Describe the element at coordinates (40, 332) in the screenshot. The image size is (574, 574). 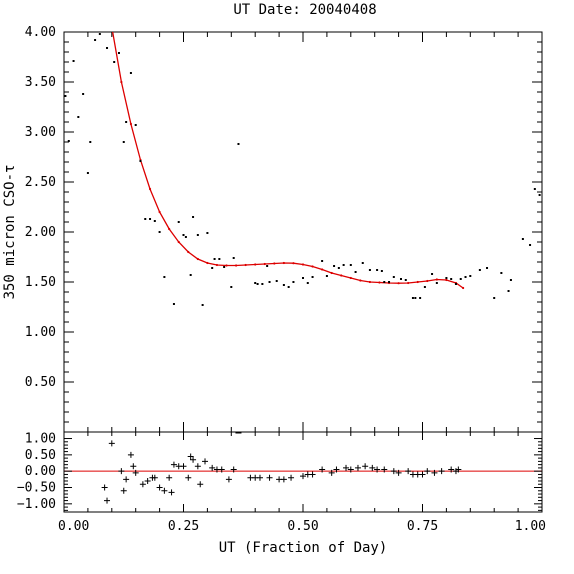
I see `y-tick-label: 1.00` at that location.